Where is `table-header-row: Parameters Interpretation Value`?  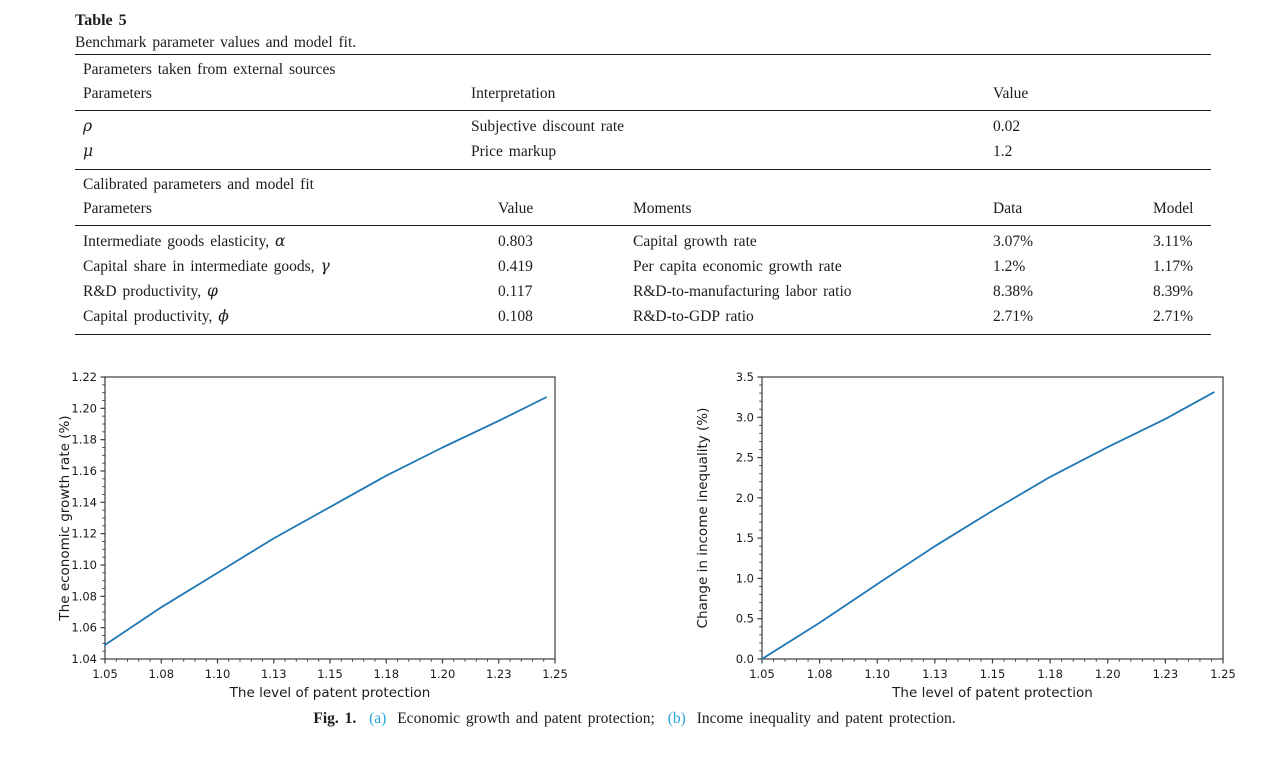
table-header-row: Parameters Interpretation Value is located at coordinates (643, 96).